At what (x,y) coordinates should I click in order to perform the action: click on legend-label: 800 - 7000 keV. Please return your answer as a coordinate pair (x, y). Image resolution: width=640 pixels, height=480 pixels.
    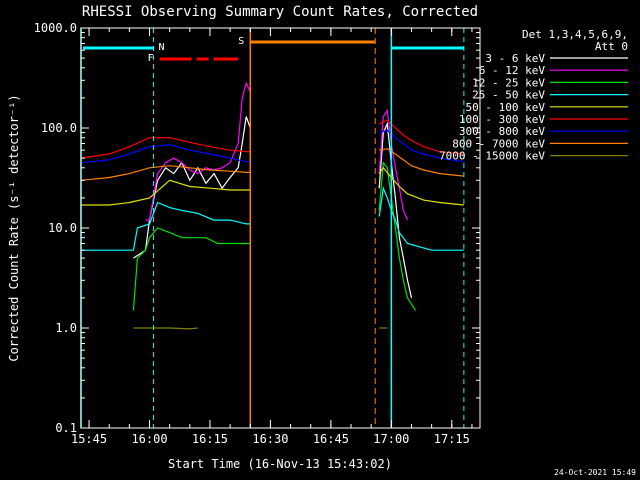
    Looking at the image, I should click on (498, 143).